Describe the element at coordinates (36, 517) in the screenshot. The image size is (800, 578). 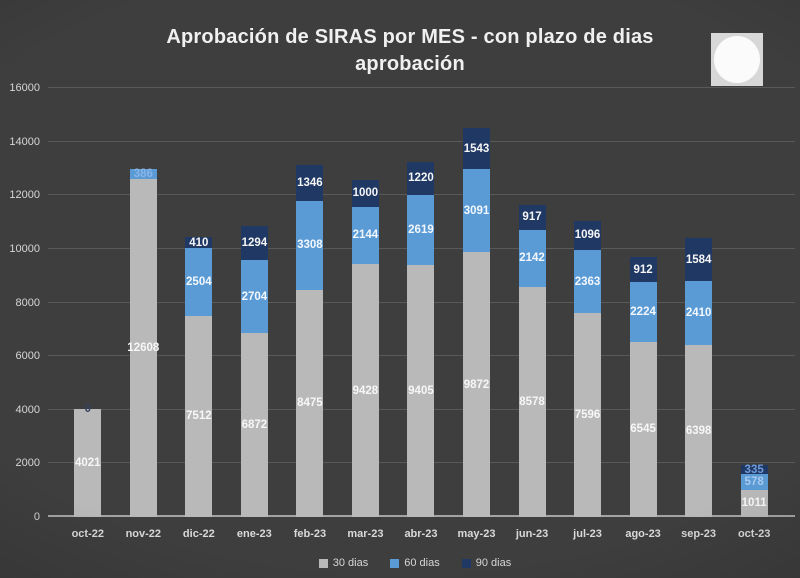
I see `y-tick-label: 0` at that location.